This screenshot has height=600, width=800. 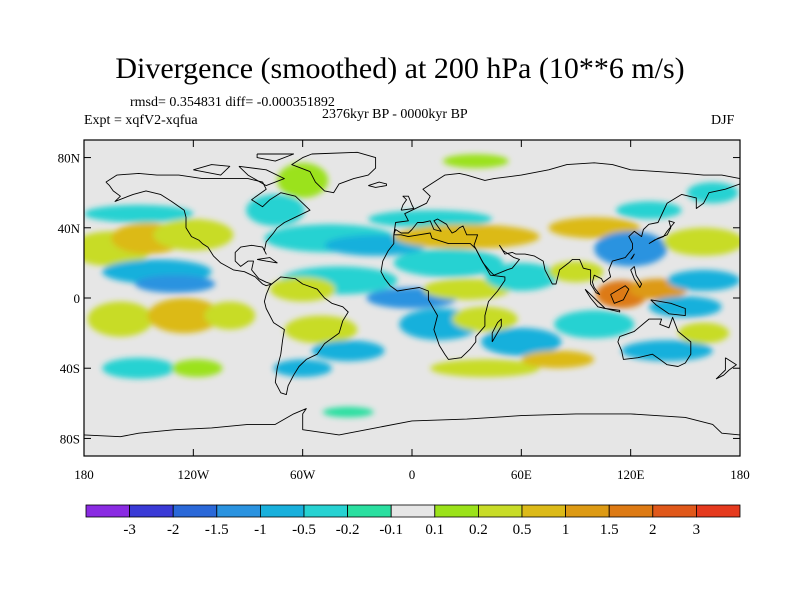 I want to click on lat-tick-label-0: 80N, so click(x=69, y=158).